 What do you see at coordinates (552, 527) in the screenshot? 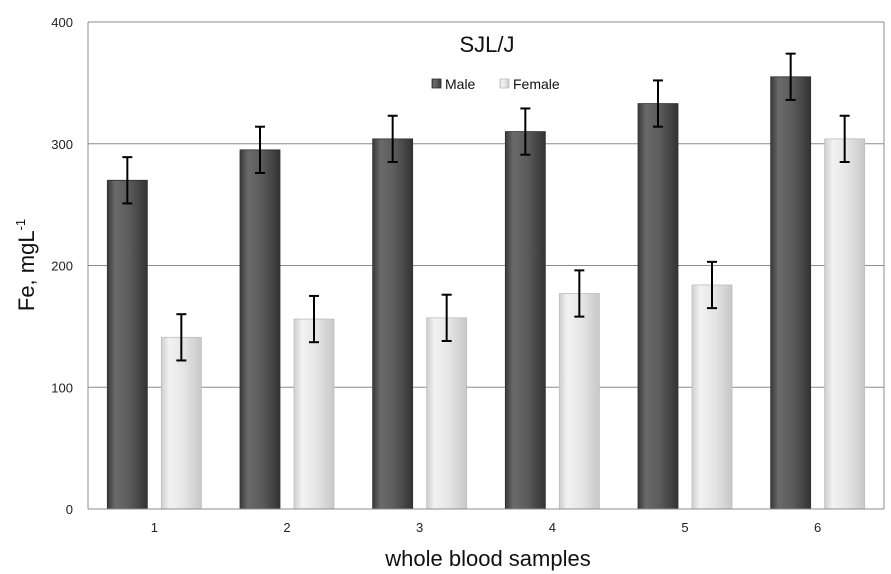
I see `x-tick-label: 4` at bounding box center [552, 527].